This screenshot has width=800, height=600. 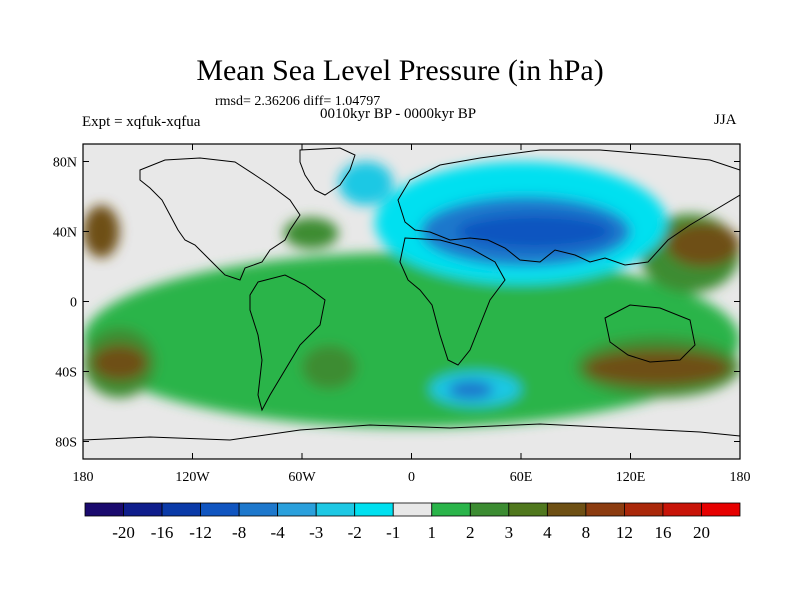 What do you see at coordinates (287, 343) in the screenshot?
I see `coast-south-america` at bounding box center [287, 343].